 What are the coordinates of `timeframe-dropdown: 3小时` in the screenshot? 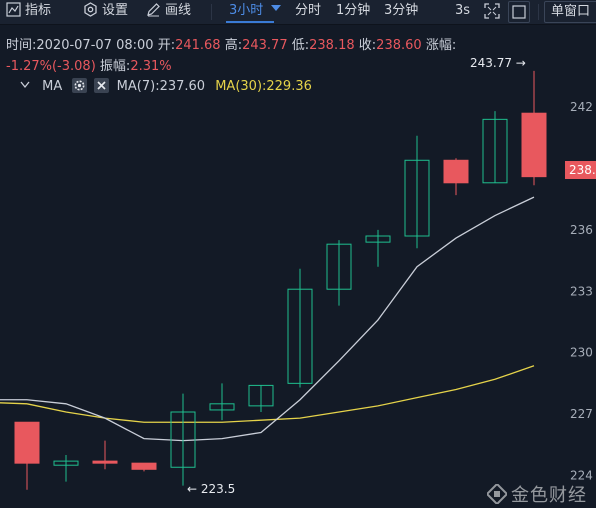 It's located at (257, 12).